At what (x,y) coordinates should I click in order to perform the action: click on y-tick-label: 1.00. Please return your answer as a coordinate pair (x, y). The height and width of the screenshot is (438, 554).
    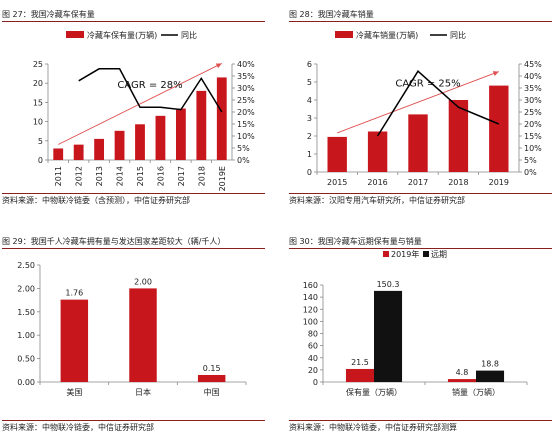
    Looking at the image, I should click on (26, 335).